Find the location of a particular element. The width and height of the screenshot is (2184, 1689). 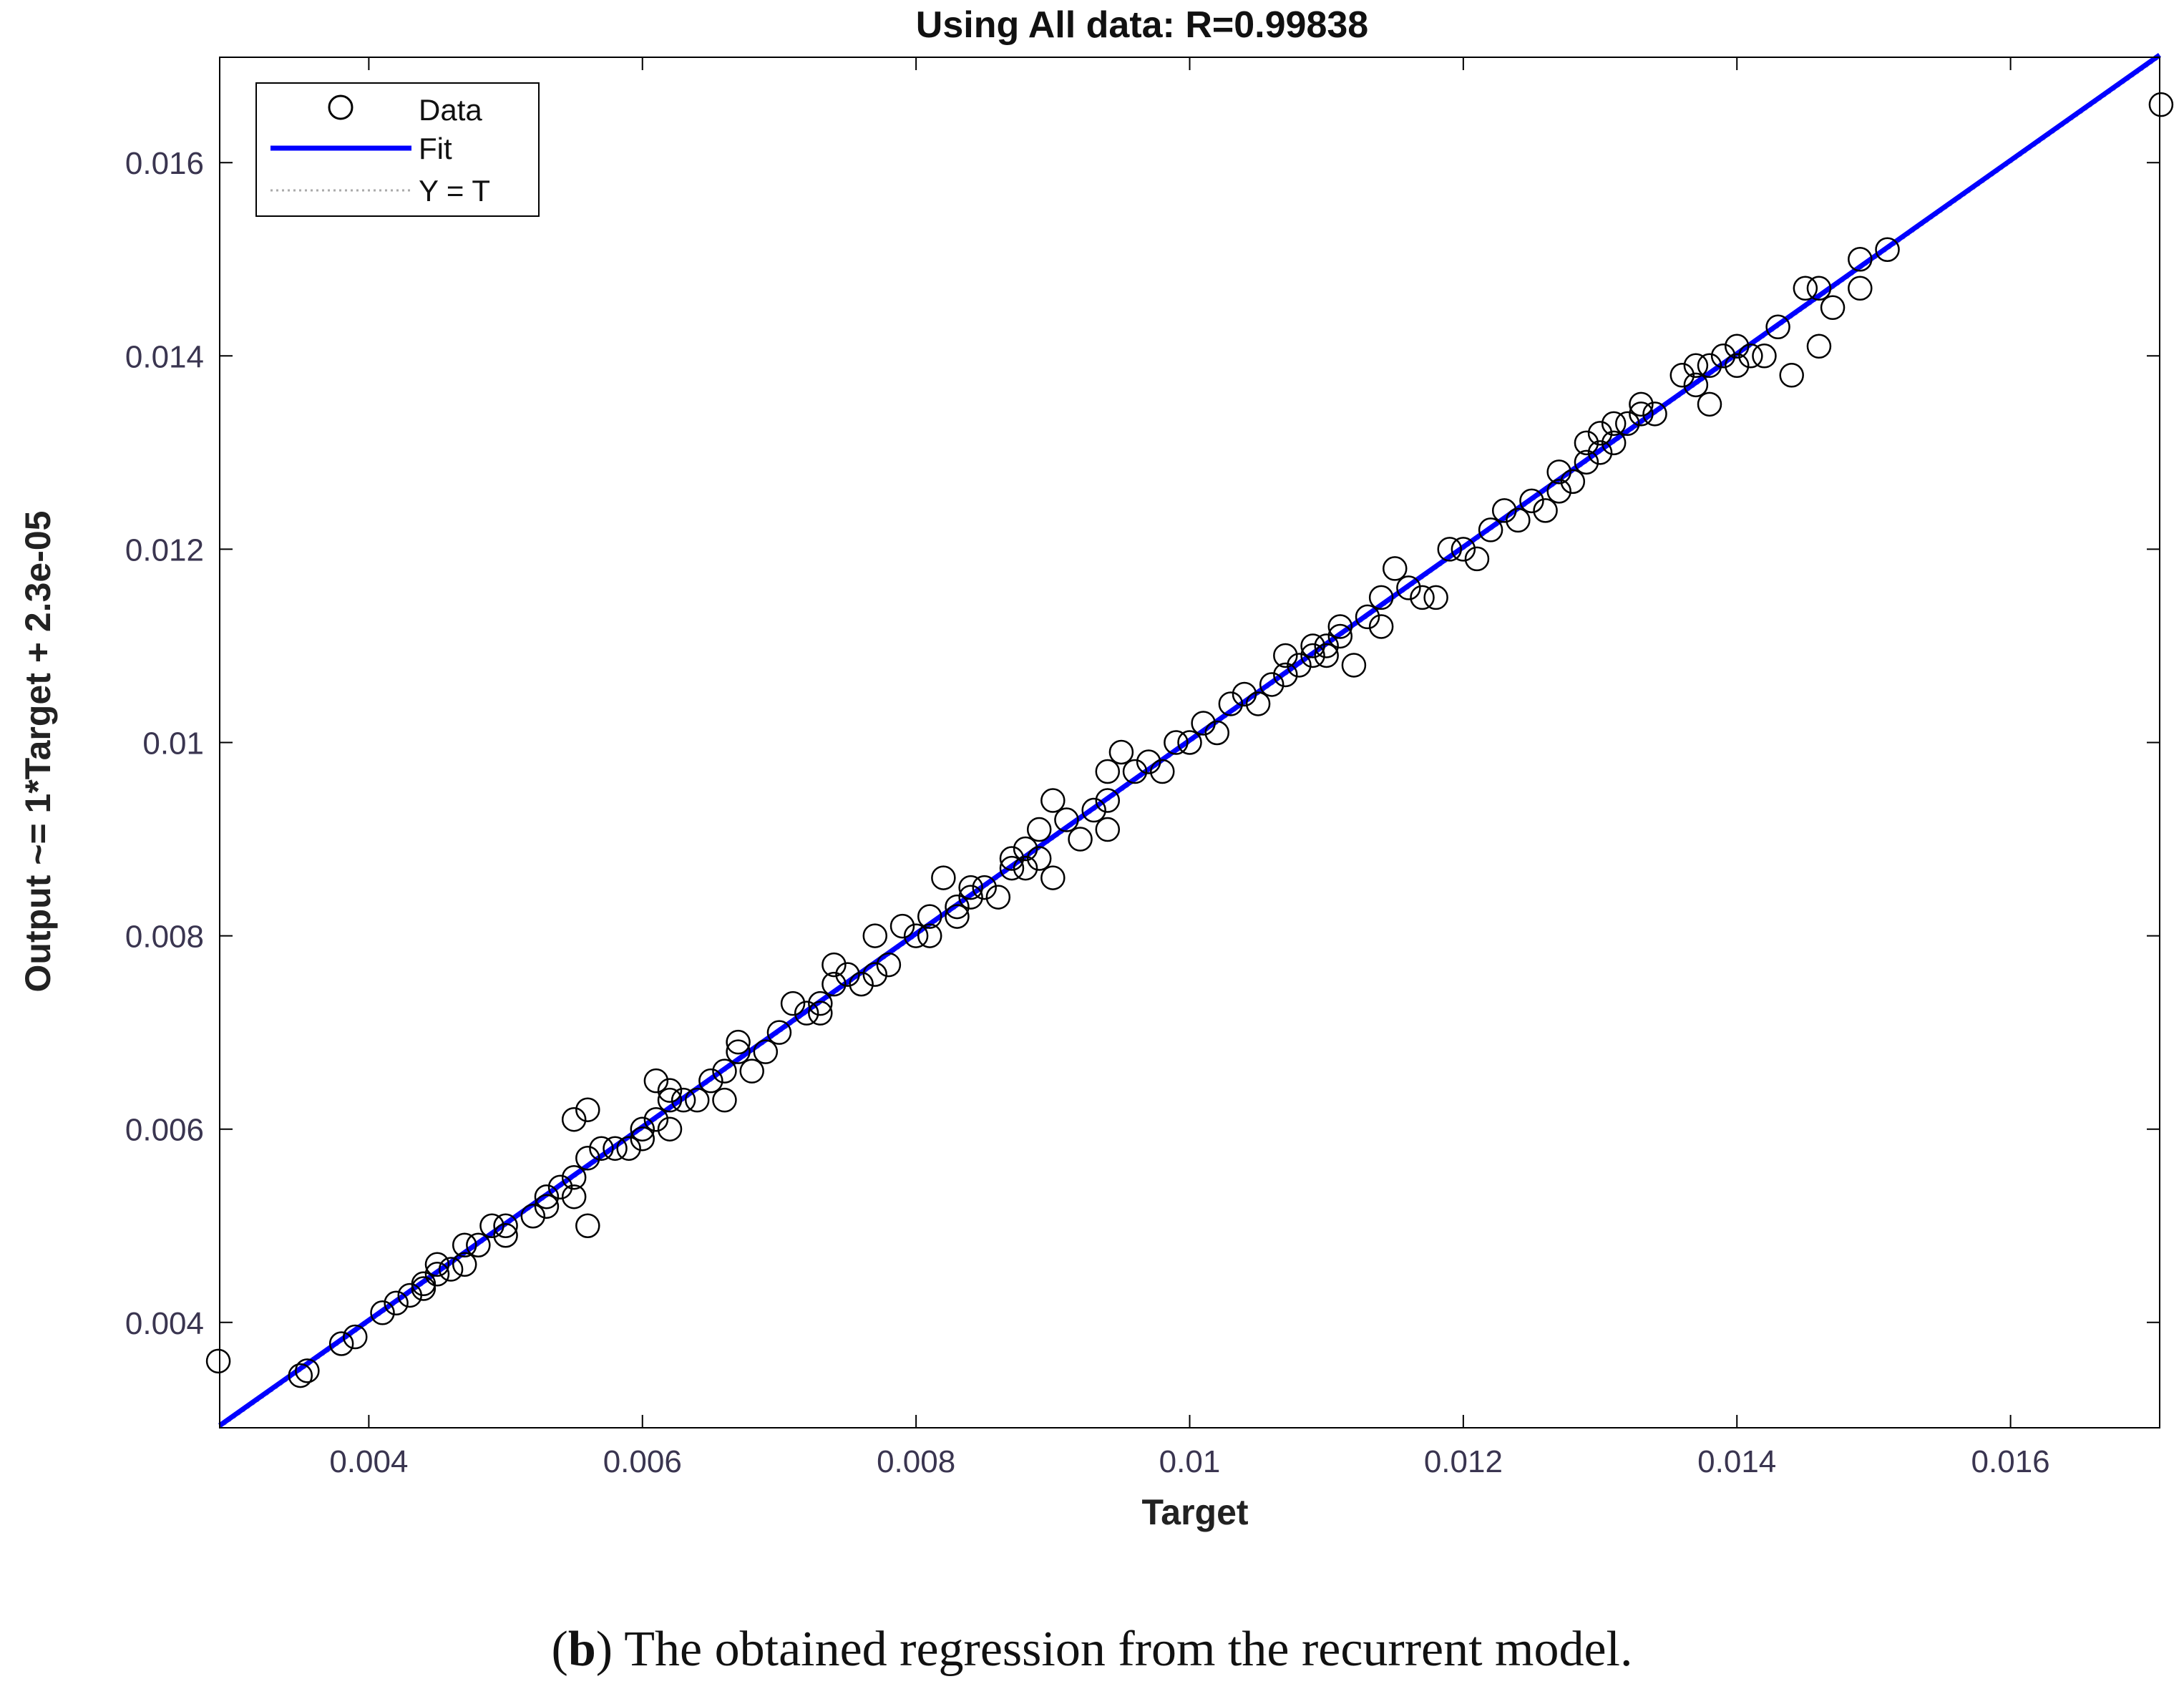

caption-label: b is located at coordinates (581, 1649).